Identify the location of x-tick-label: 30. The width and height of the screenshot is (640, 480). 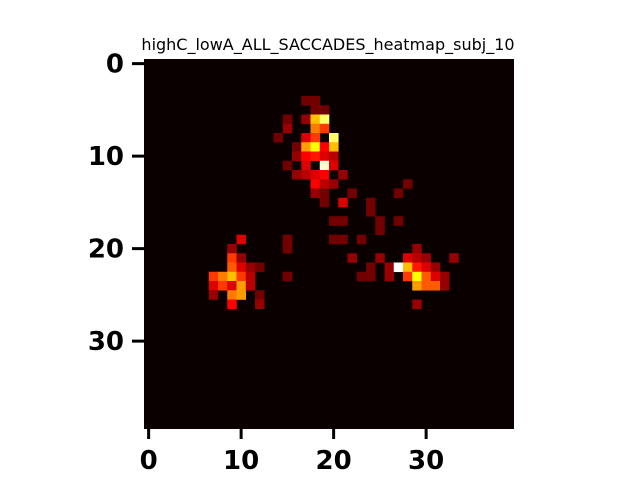
(426, 461).